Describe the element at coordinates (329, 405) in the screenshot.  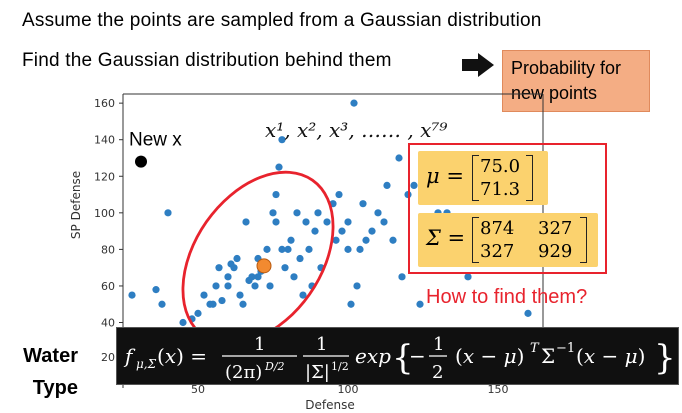
I see `x-axis-label: Defense` at that location.